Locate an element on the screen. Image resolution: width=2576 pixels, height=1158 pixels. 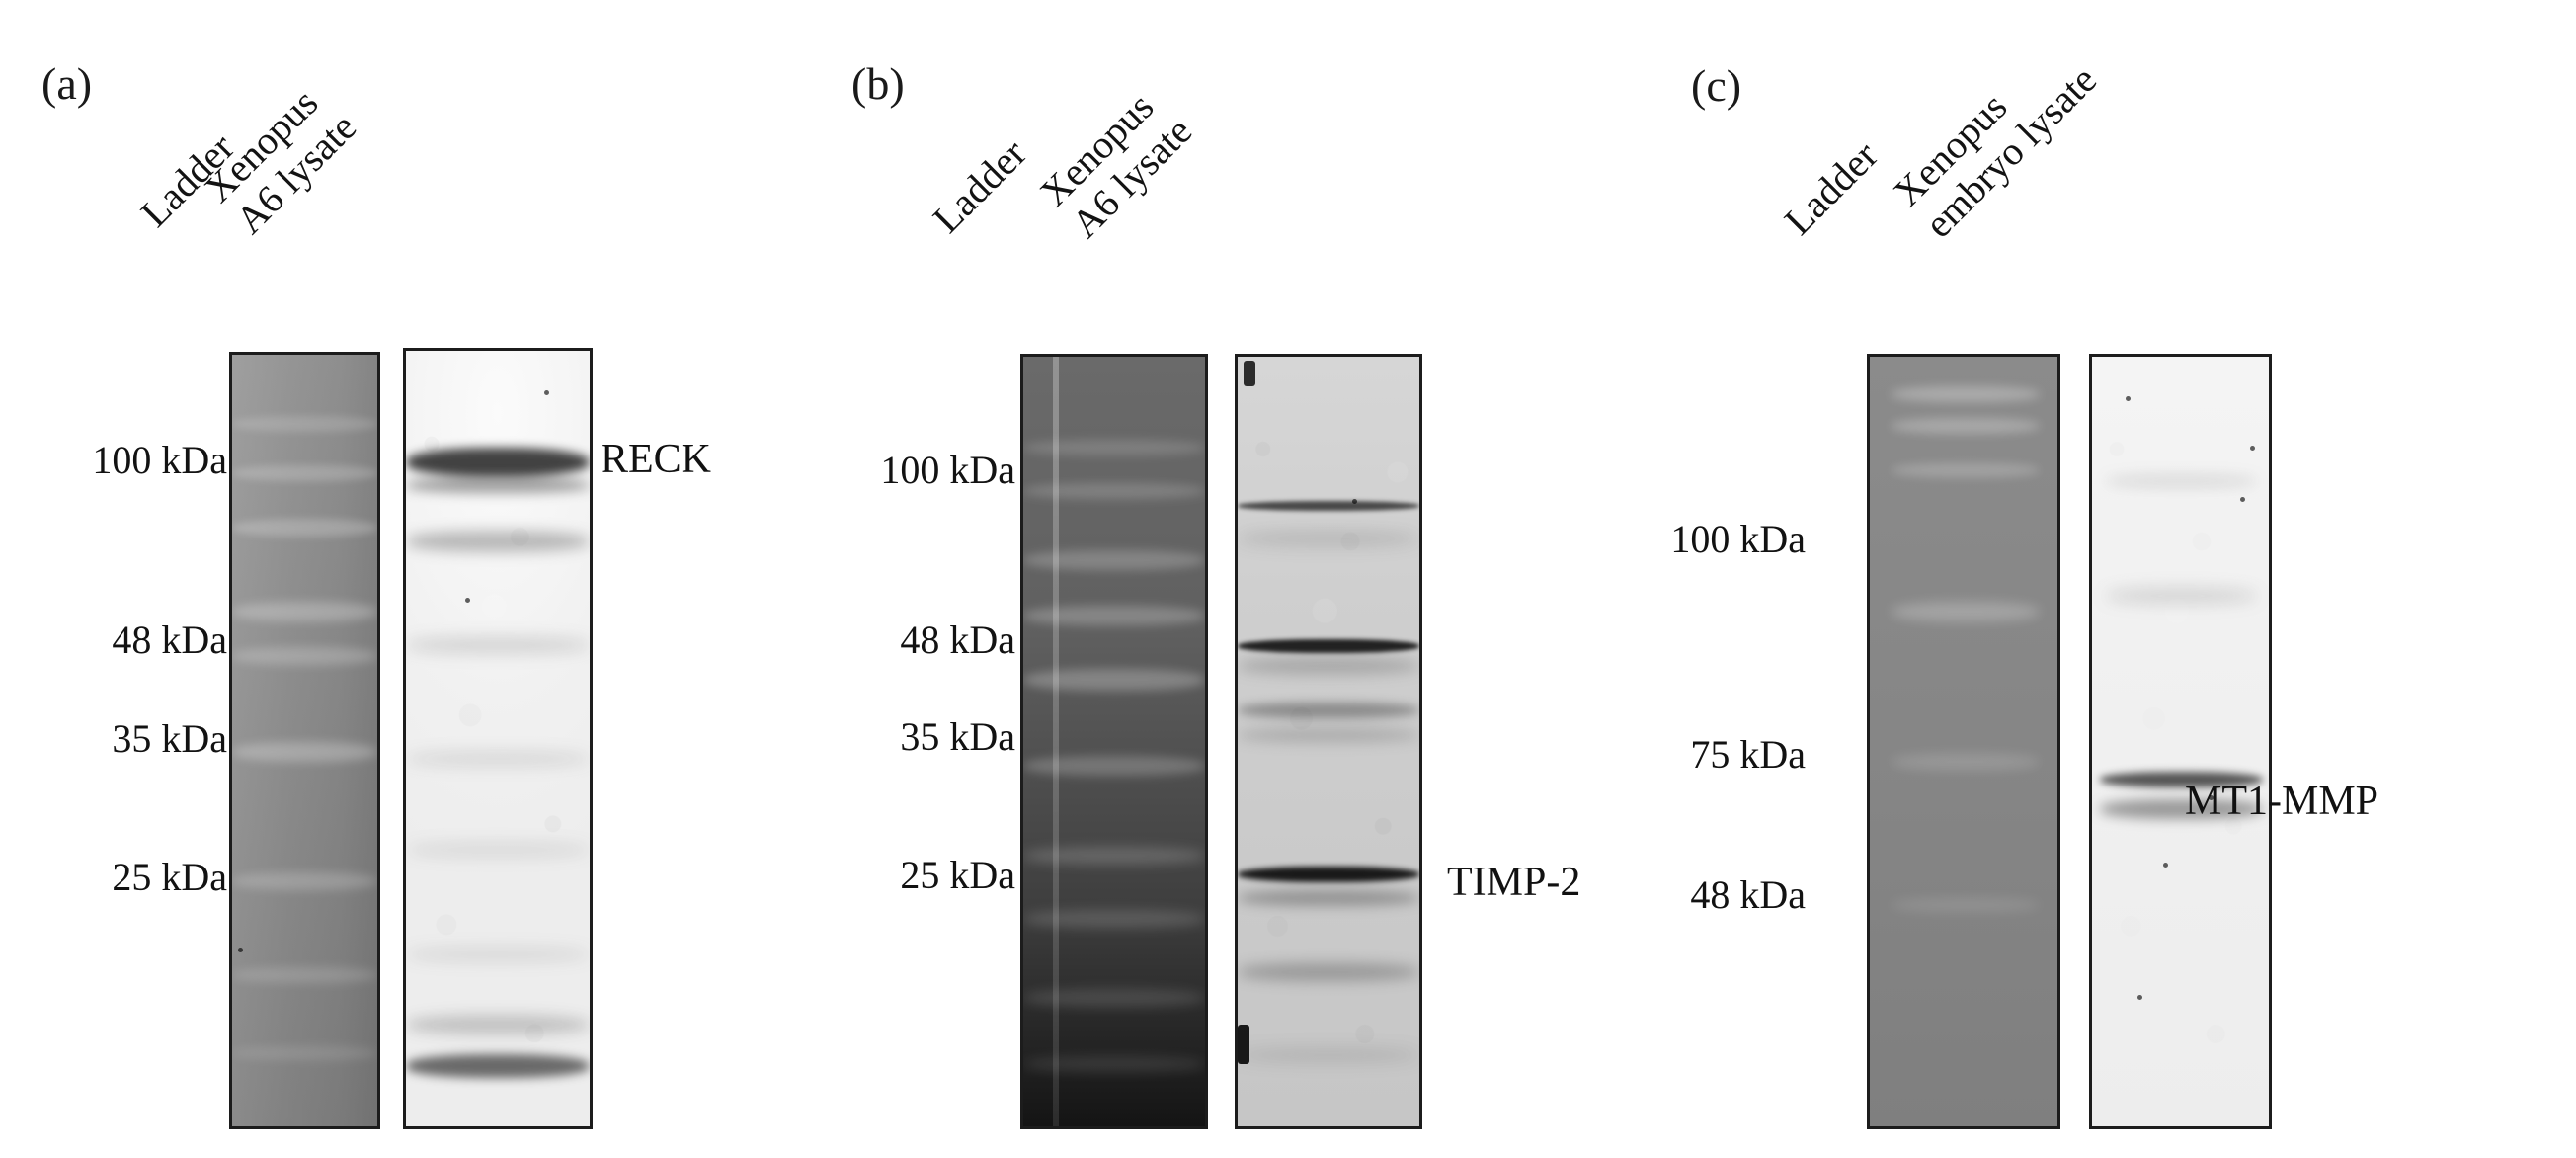
gel-lane-ladder-b is located at coordinates (1114, 741).